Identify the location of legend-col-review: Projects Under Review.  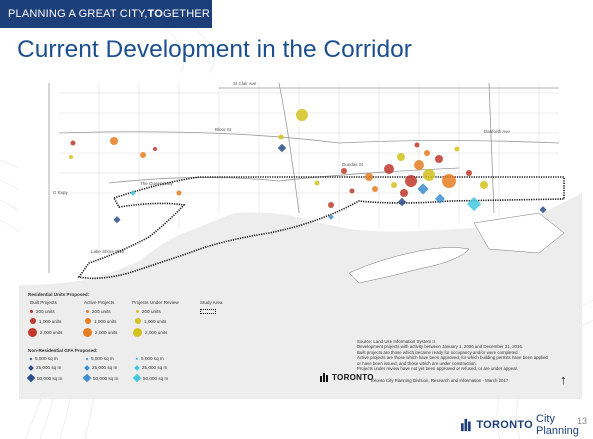
(155, 302).